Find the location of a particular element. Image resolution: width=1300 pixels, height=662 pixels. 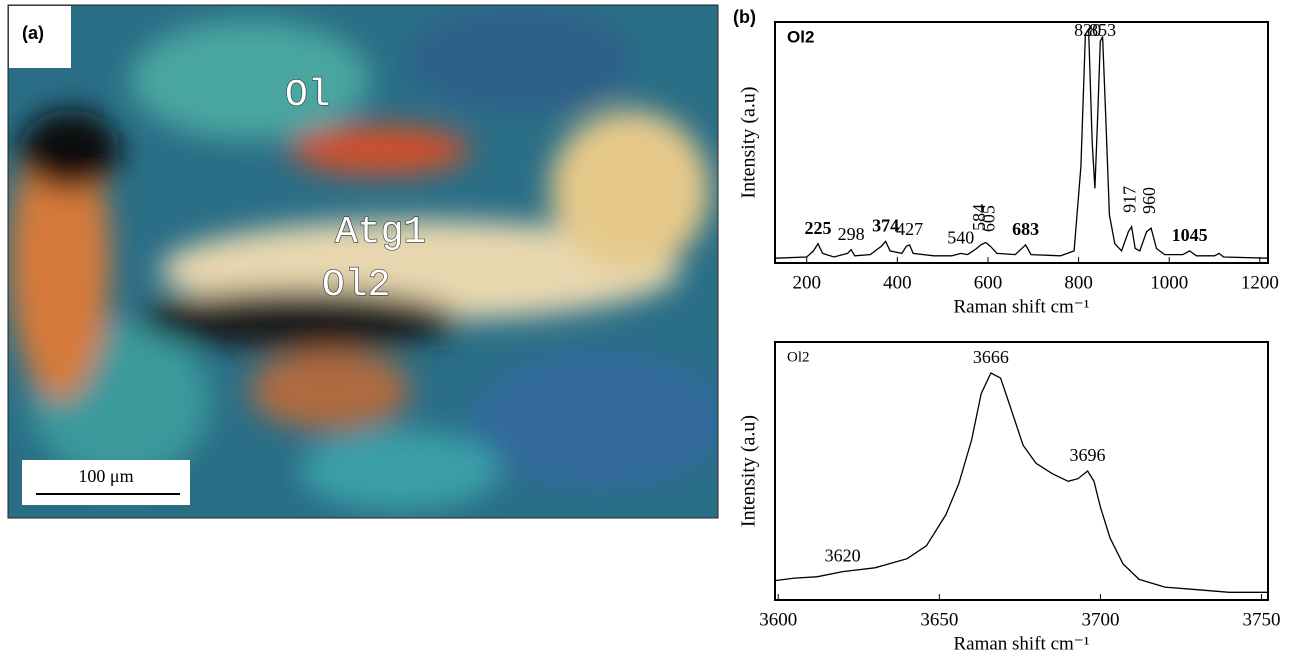

peak-label: 540 is located at coordinates (960, 237).